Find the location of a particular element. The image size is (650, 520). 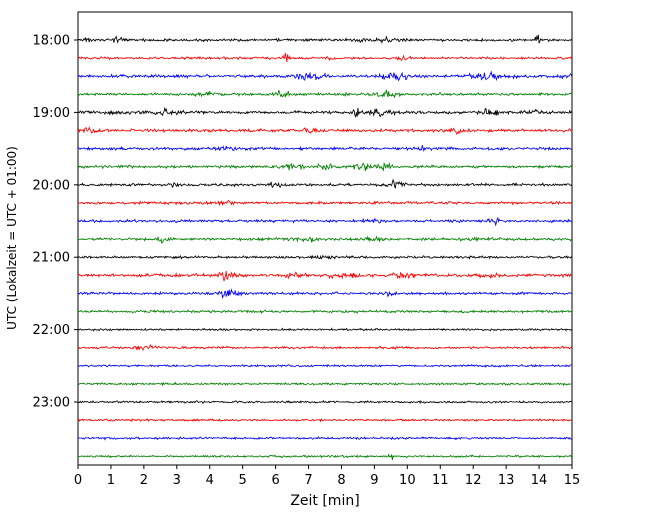

y-tick-label: 23:00 is located at coordinates (51, 403).